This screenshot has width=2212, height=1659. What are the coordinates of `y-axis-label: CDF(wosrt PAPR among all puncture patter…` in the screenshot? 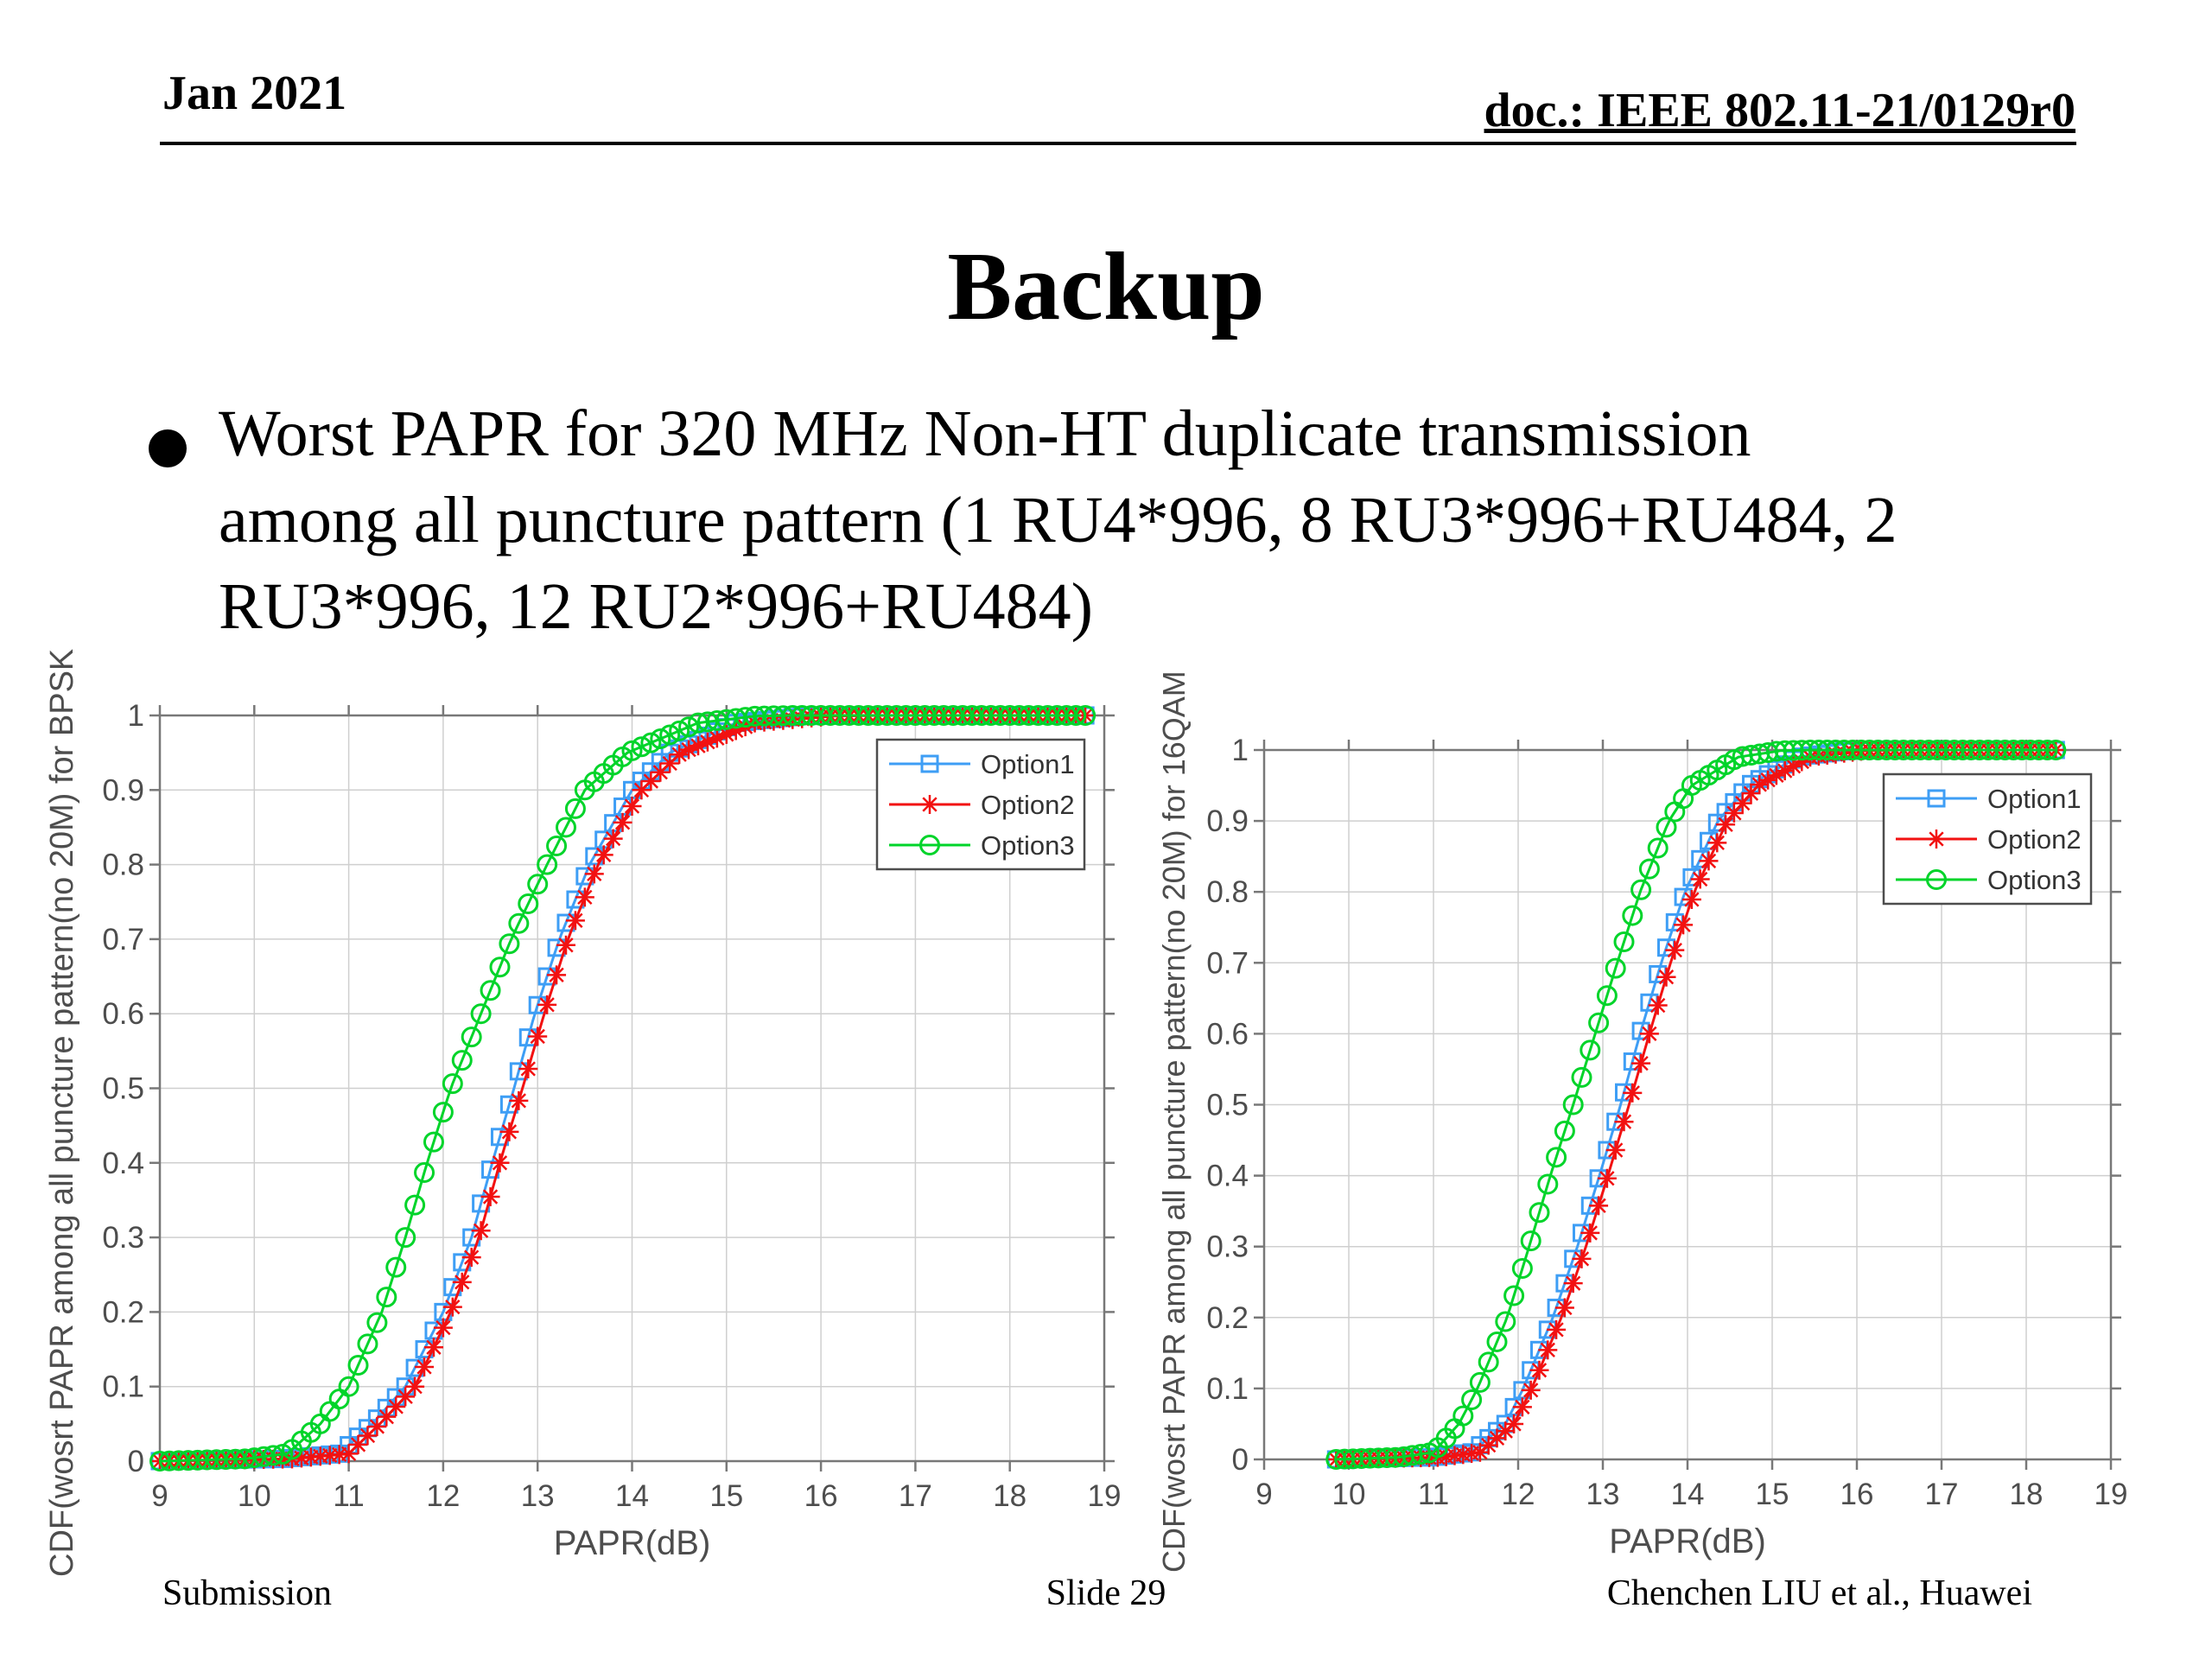 It's located at (1177, 1122).